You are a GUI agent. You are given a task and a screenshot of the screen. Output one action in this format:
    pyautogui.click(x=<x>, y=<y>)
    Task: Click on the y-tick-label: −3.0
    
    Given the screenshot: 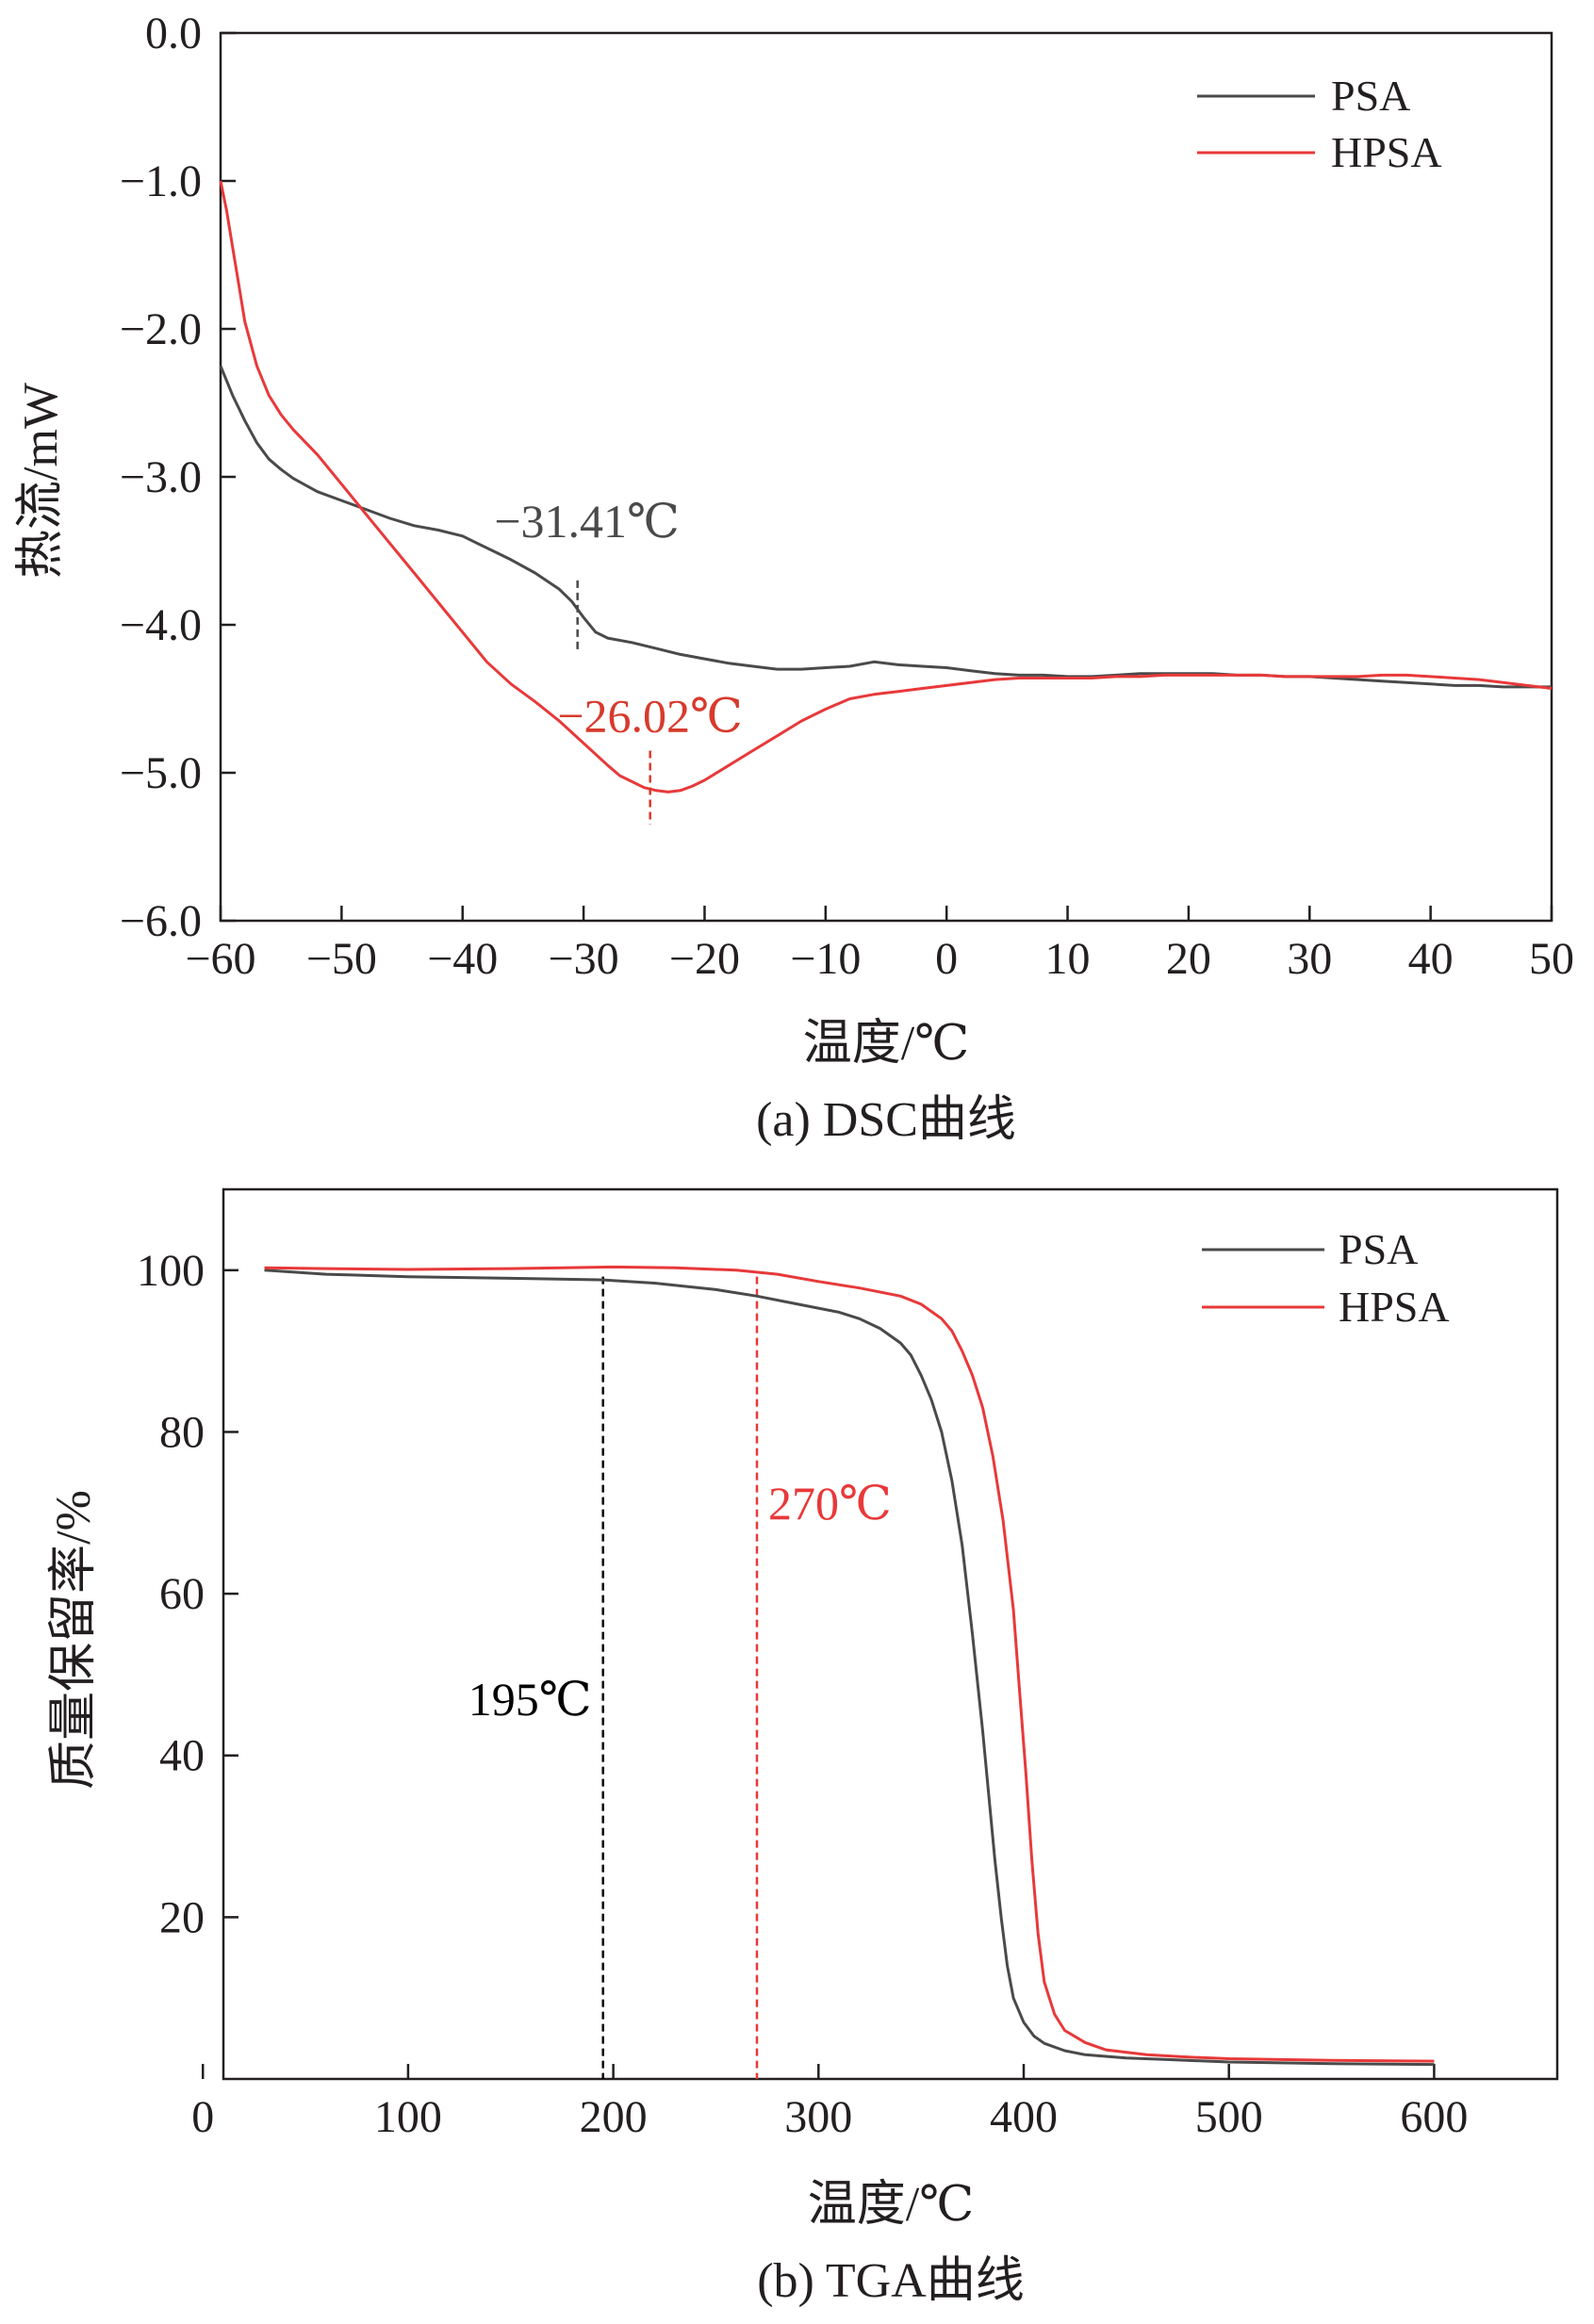 What is the action you would take?
    pyautogui.click(x=161, y=477)
    